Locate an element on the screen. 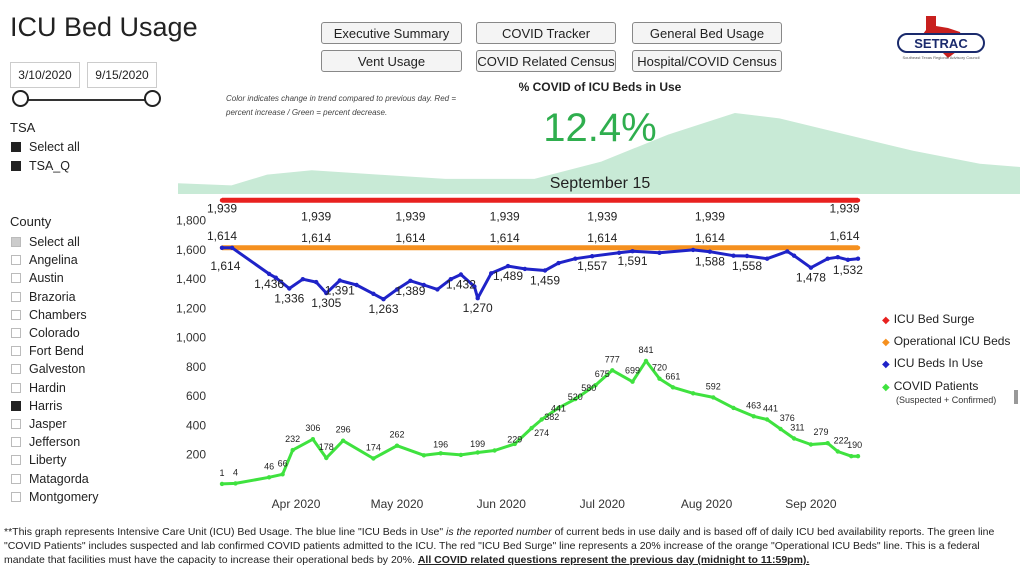  checkbox-label: Select all is located at coordinates (54, 242).